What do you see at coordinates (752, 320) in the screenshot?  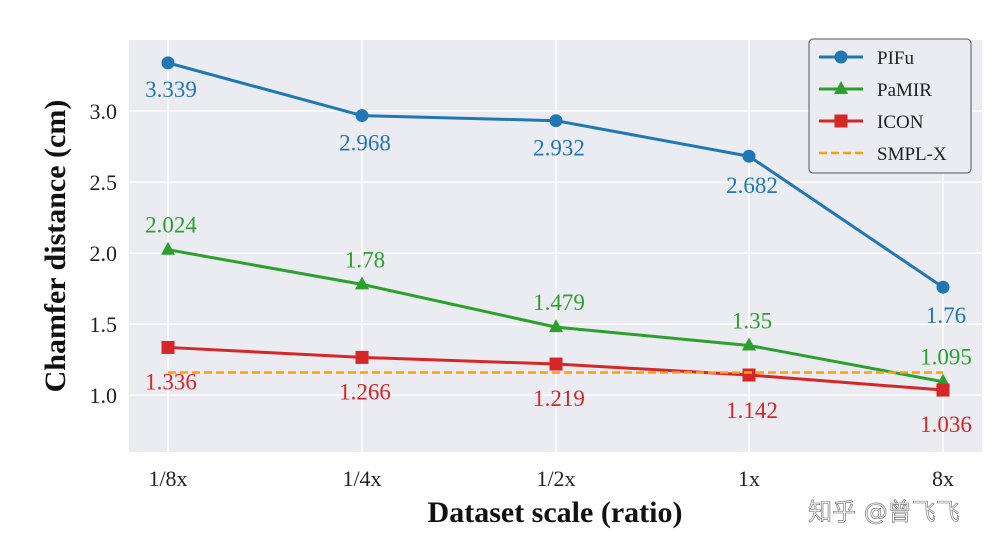 I see `pamir-data-label: 1.35` at bounding box center [752, 320].